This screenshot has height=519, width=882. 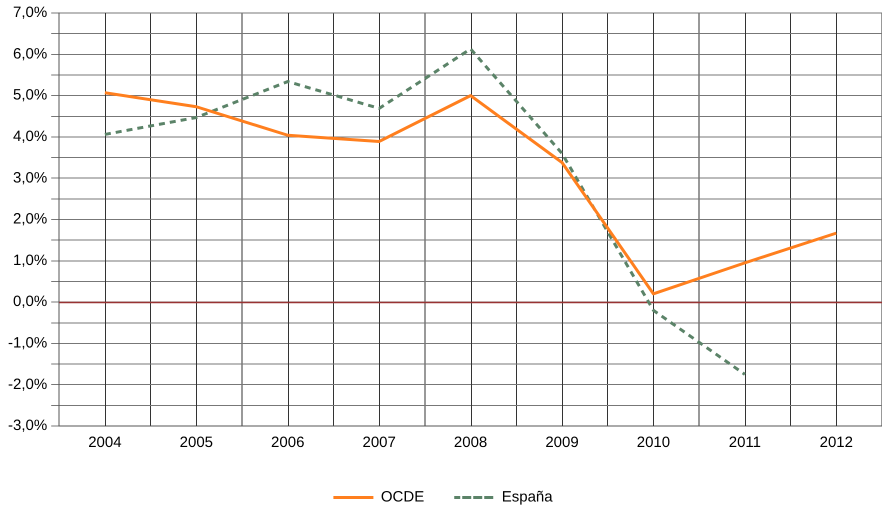 What do you see at coordinates (379, 443) in the screenshot?
I see `x-tick-label: 2007` at bounding box center [379, 443].